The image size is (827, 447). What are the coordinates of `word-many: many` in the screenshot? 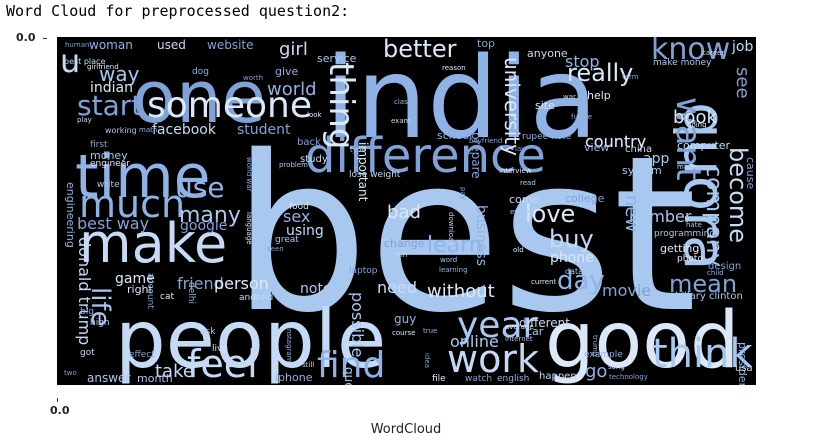 It's located at (210, 215).